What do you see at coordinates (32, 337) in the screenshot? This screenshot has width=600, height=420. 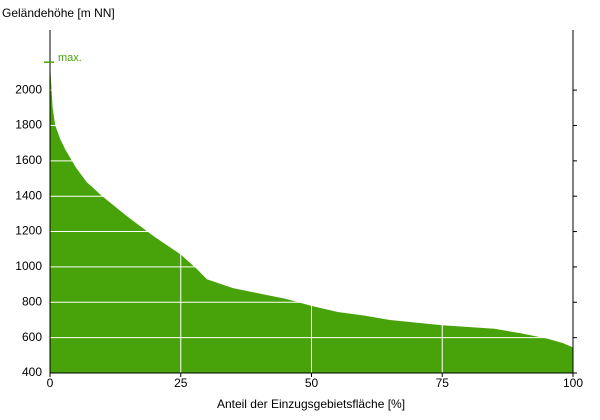 I see `y-tick-label: 600` at bounding box center [32, 337].